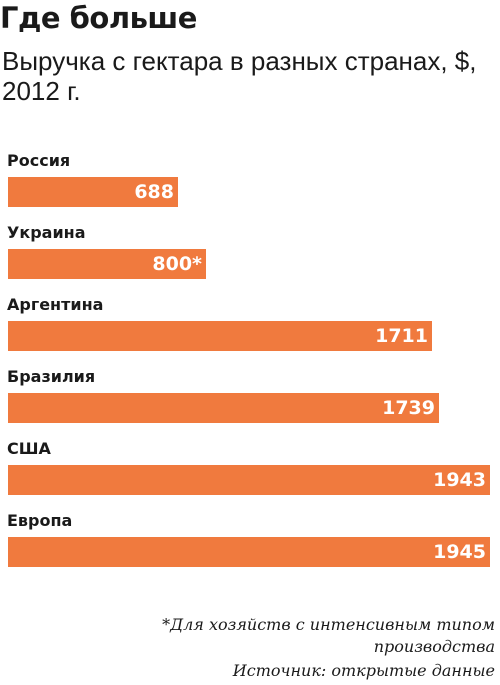 The height and width of the screenshot is (685, 500). What do you see at coordinates (459, 552) in the screenshot?
I see `bar-value-label: 1945` at bounding box center [459, 552].